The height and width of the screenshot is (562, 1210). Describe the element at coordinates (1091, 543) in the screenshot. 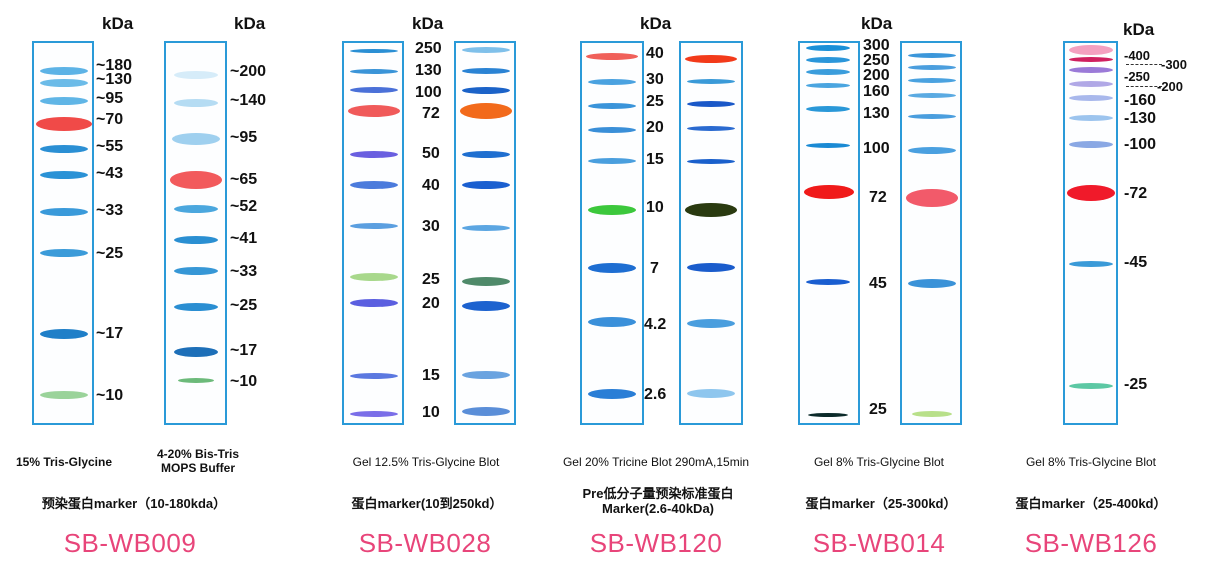

I see `product-code: SB-WB126` at that location.